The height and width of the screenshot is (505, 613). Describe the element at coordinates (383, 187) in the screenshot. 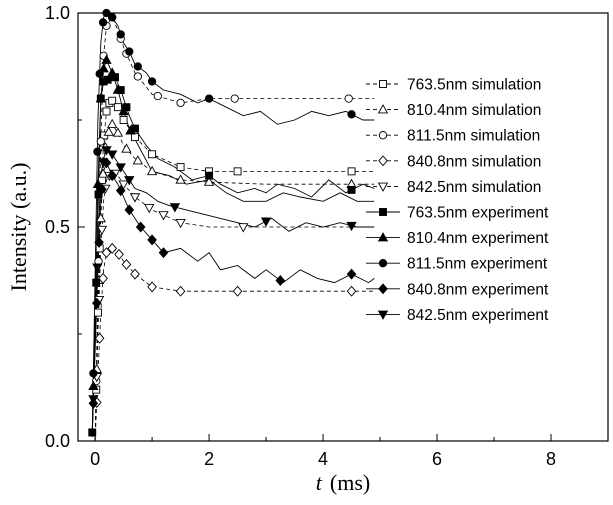

I see `legend-marker-842-5nm-simulation` at that location.